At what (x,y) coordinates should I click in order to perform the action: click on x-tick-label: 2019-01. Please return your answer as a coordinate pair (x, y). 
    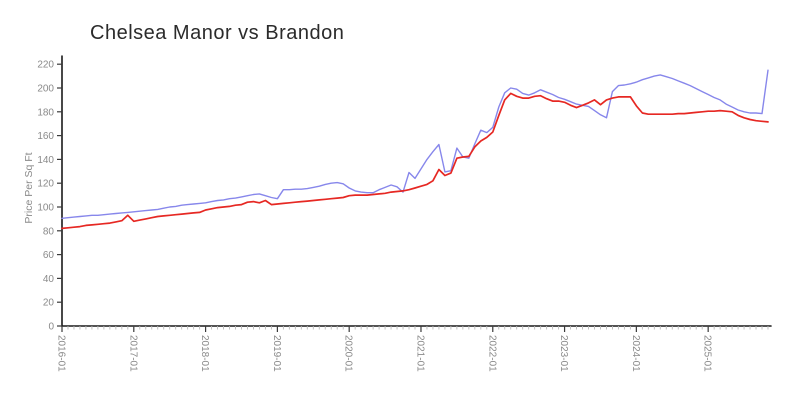
    Looking at the image, I should click on (276, 353).